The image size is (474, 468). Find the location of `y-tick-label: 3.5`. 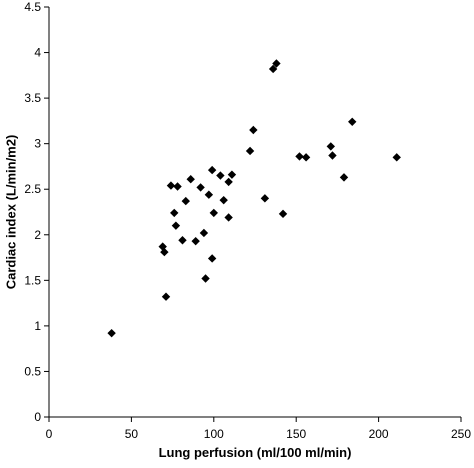

y-tick-label: 3.5 is located at coordinates (32, 98).